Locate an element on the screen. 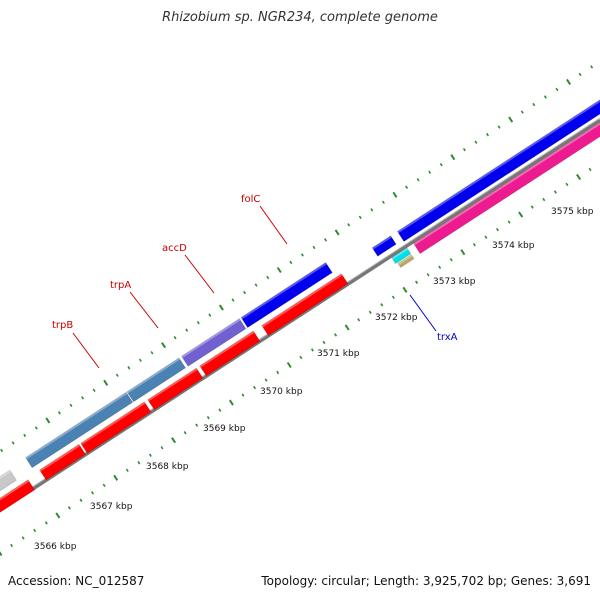 The height and width of the screenshot is (600, 600). gene-feature-gray is located at coordinates (8, 488).